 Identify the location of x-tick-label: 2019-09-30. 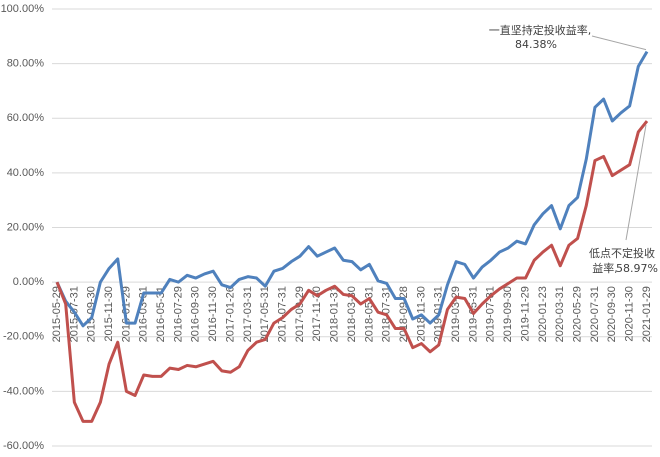
(508, 314).